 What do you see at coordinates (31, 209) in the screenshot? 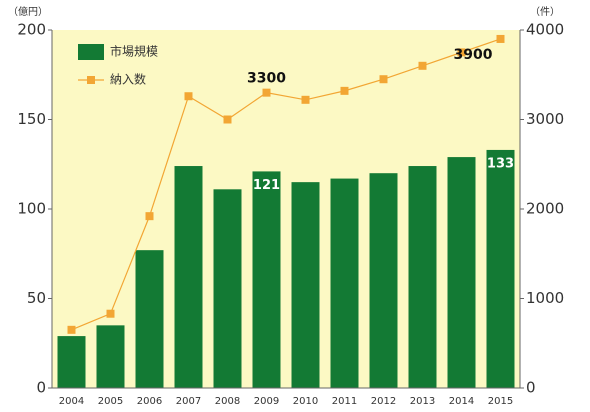
I see `y-tick-label: 100` at bounding box center [31, 209].